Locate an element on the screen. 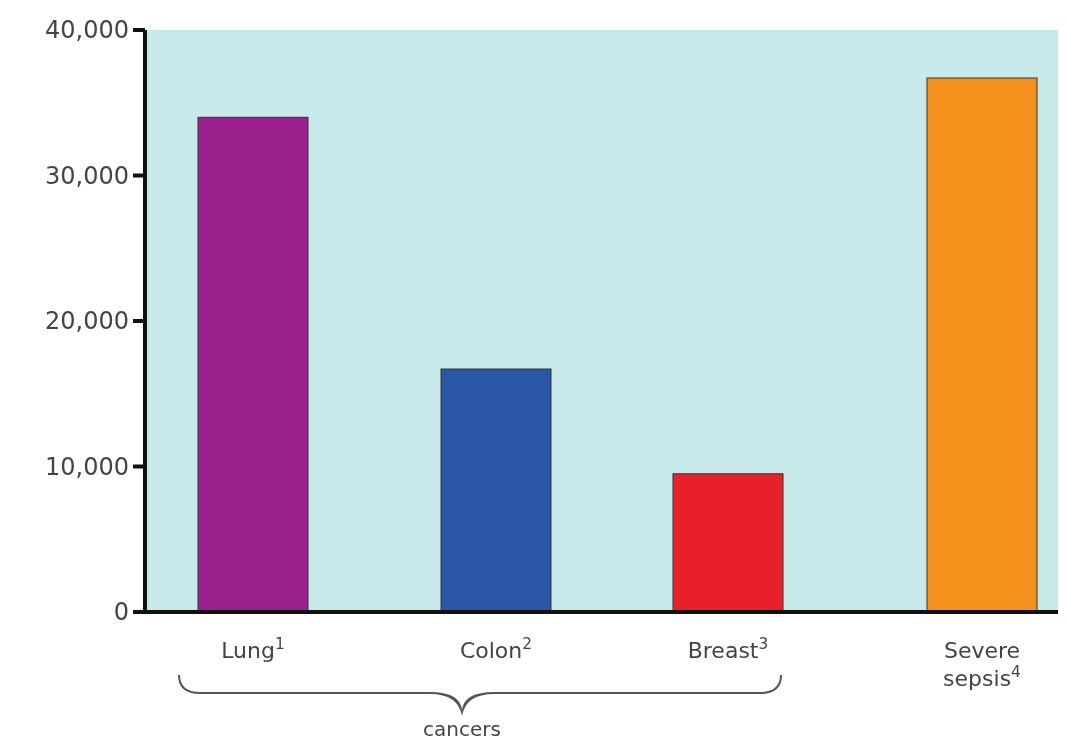 Image resolution: width=1066 pixels, height=750 pixels. x-tick-label: Lung$^{1}$ is located at coordinates (253, 649).